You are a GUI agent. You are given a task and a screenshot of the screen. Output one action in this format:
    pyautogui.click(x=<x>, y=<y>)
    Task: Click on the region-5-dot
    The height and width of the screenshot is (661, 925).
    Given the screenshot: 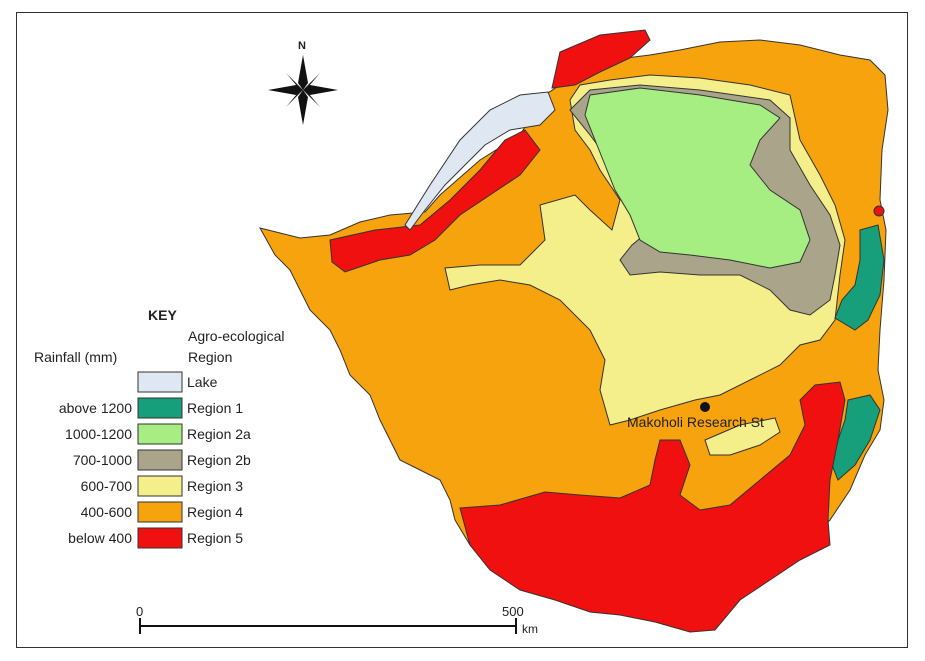 What is the action you would take?
    pyautogui.click(x=879, y=211)
    